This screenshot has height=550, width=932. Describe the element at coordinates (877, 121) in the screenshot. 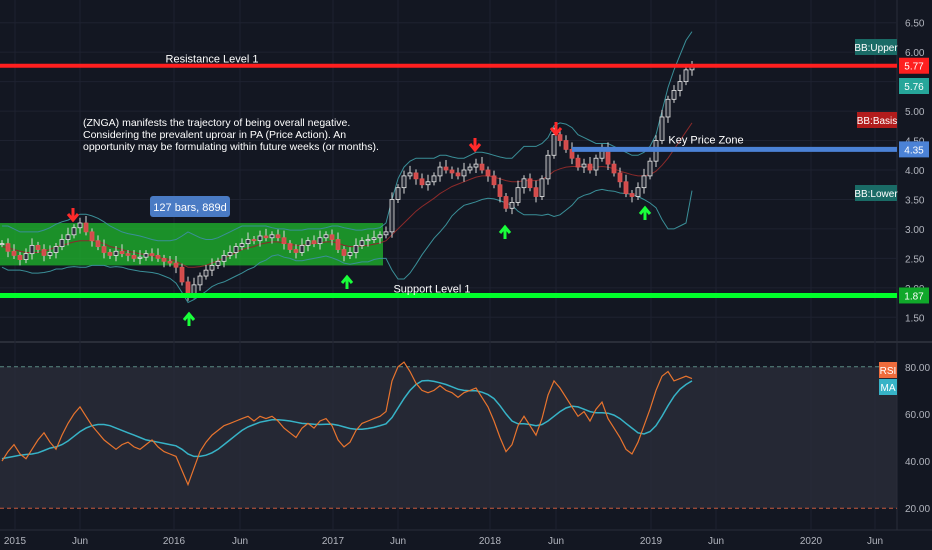

I see `legend-bb-basis: BB:Basis` at that location.